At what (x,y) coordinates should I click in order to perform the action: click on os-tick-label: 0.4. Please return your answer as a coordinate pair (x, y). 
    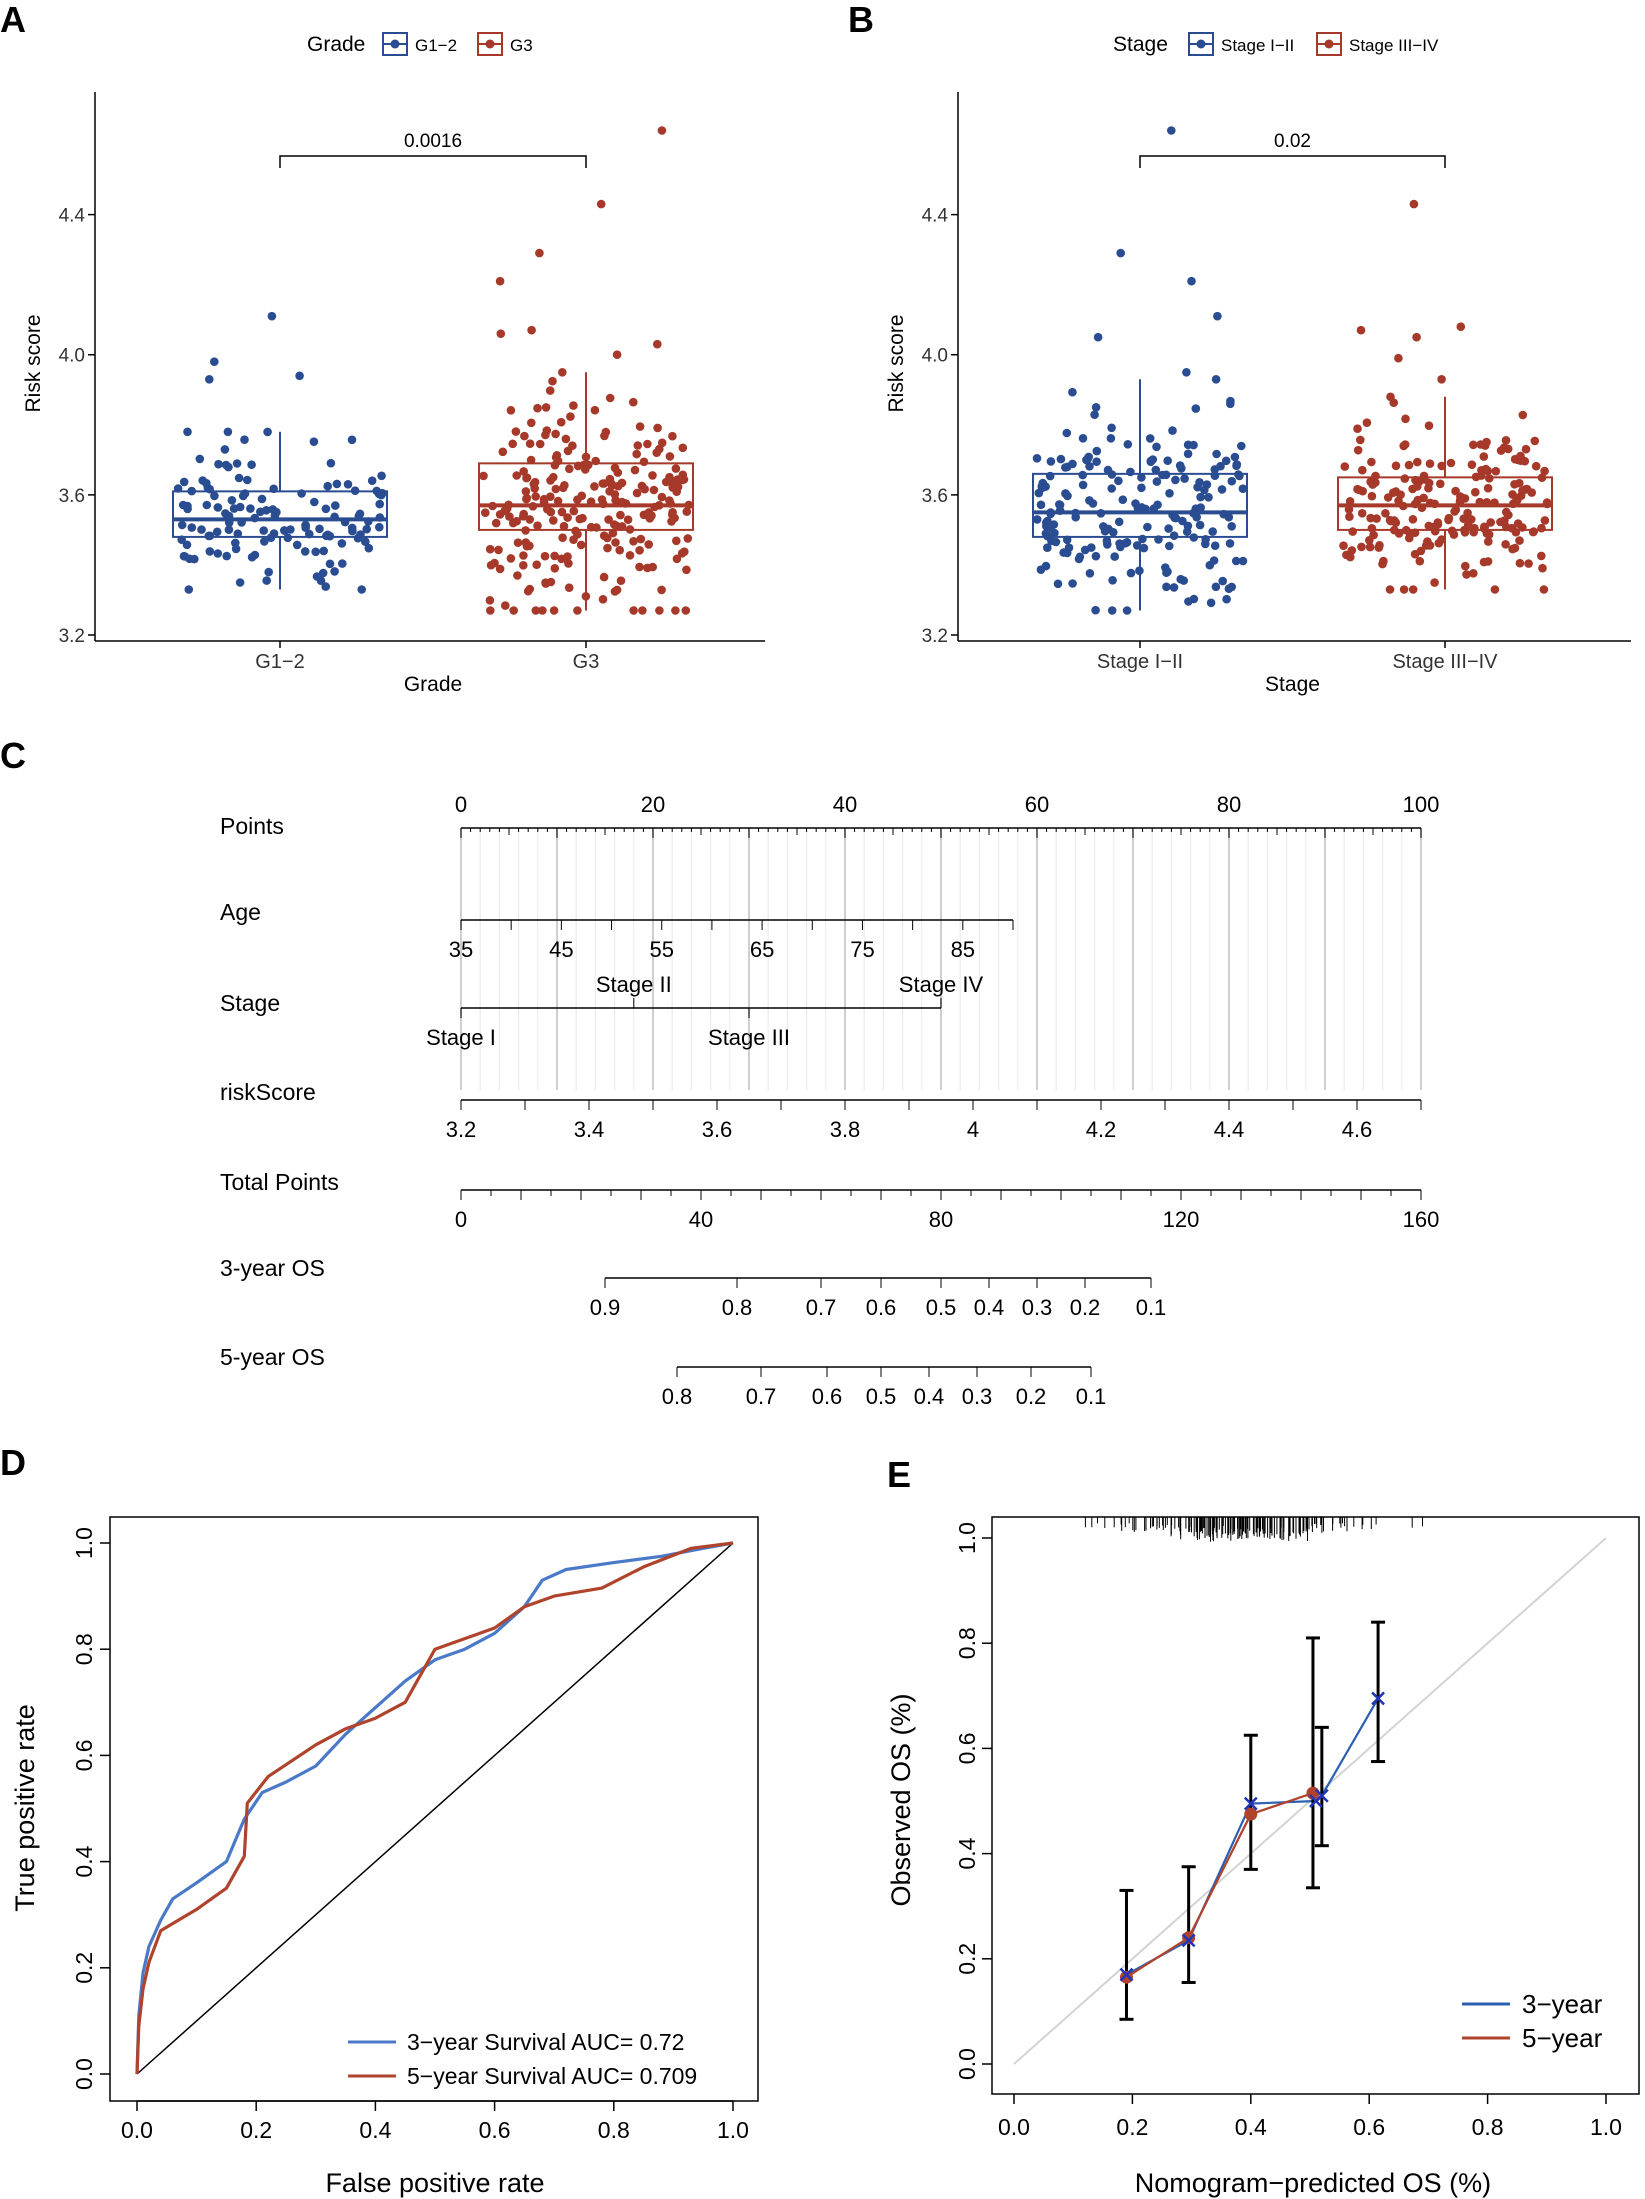
    Looking at the image, I should click on (989, 1307).